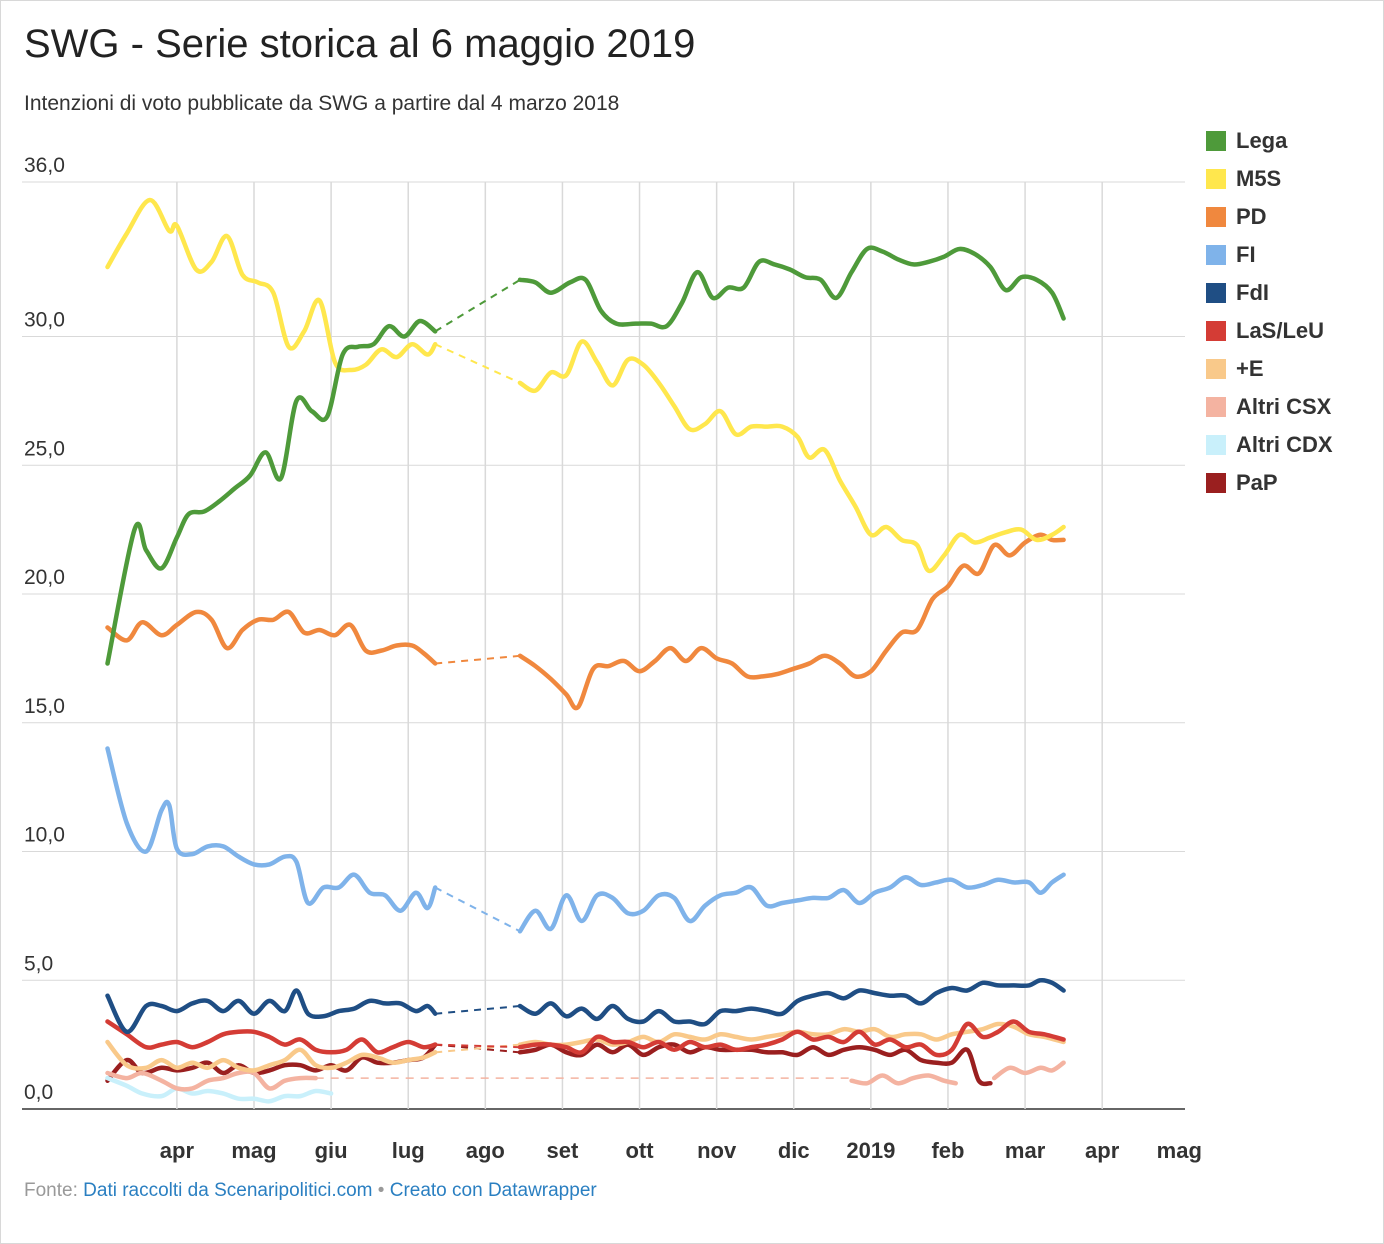 The image size is (1384, 1244). I want to click on legend-label: PD, so click(1251, 216).